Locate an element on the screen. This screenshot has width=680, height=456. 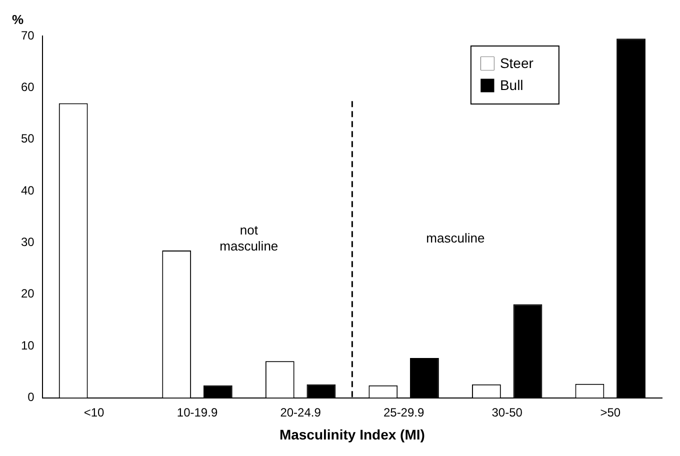
x-tick-label: <10 is located at coordinates (94, 412).